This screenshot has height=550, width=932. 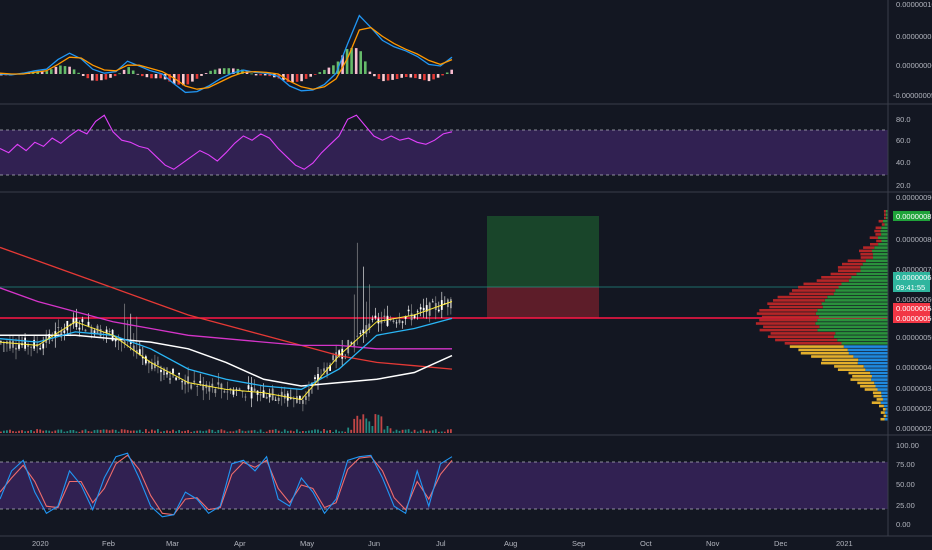 I want to click on time-label-oct: Oct, so click(x=646, y=543).